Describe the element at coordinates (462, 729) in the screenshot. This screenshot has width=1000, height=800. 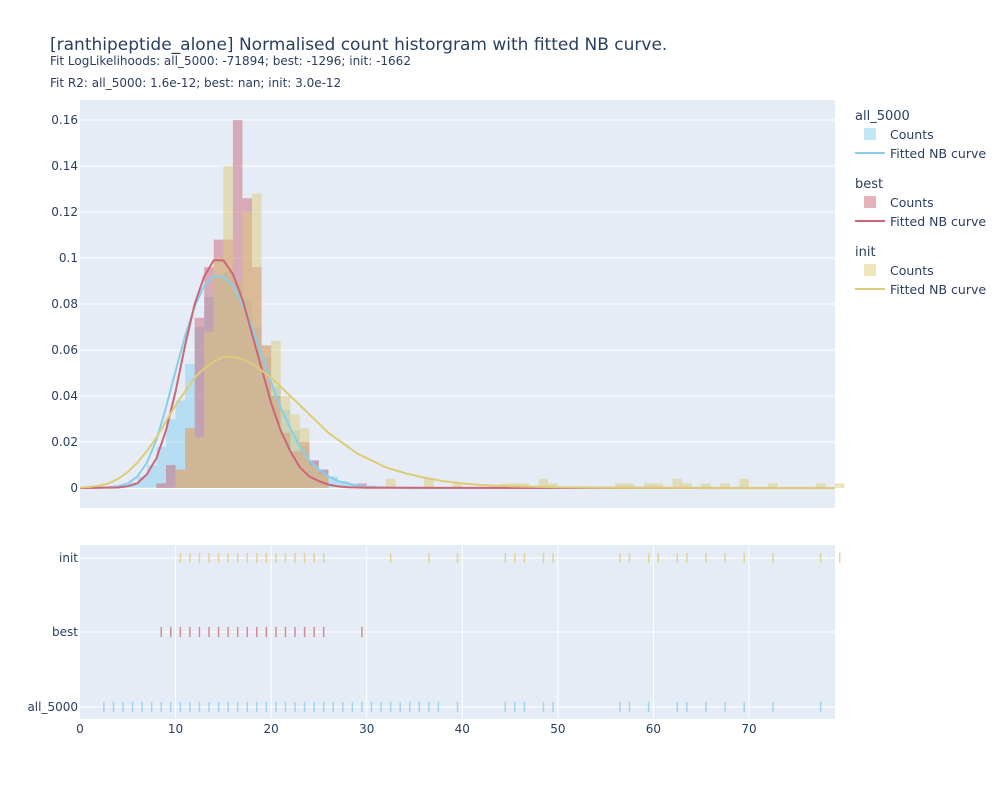
I see `x-tick-label: 40` at that location.